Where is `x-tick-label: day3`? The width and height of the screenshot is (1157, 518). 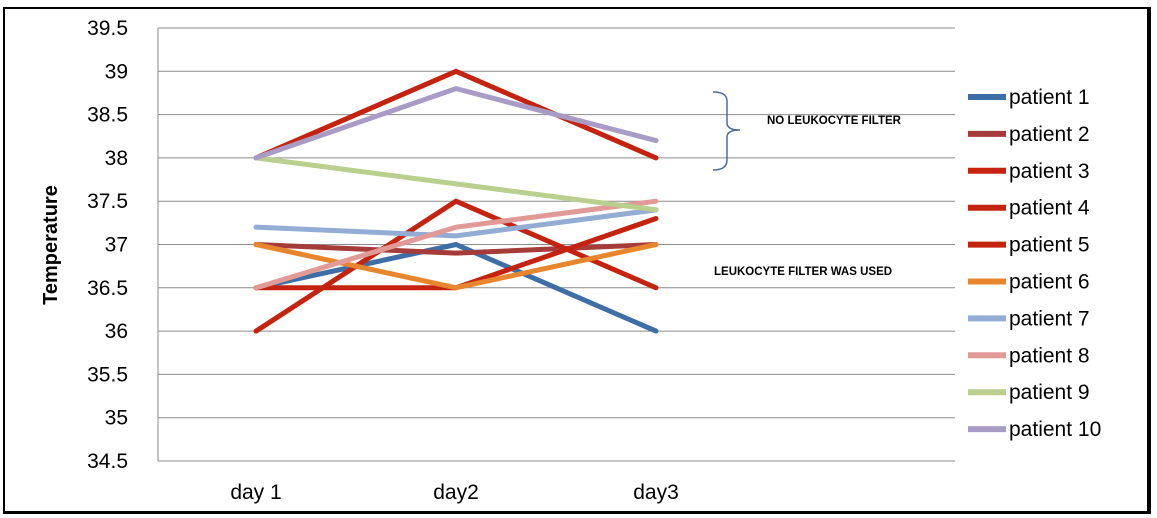
x-tick-label: day3 is located at coordinates (656, 492).